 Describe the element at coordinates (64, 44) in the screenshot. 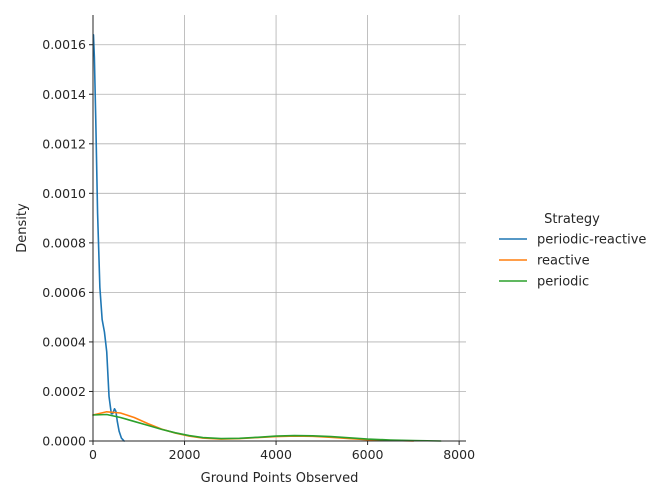

I see `y-tick-label: 0.0016` at that location.